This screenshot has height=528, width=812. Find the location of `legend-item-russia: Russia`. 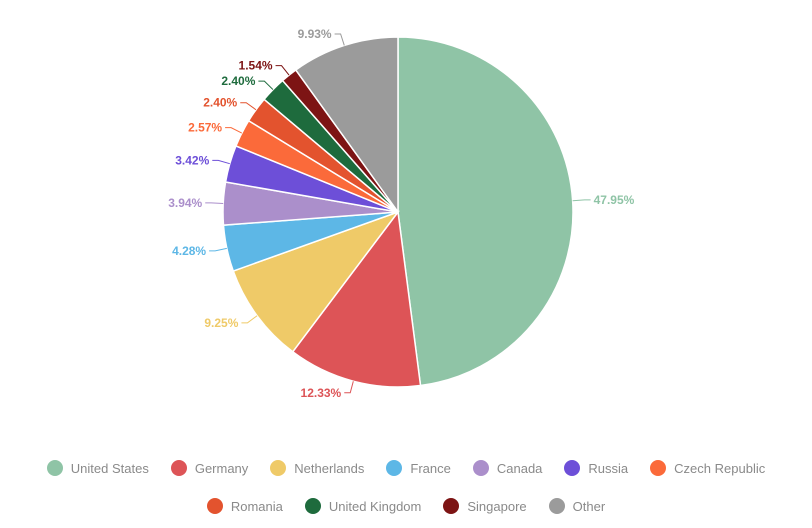

legend-item-russia: Russia is located at coordinates (596, 468).